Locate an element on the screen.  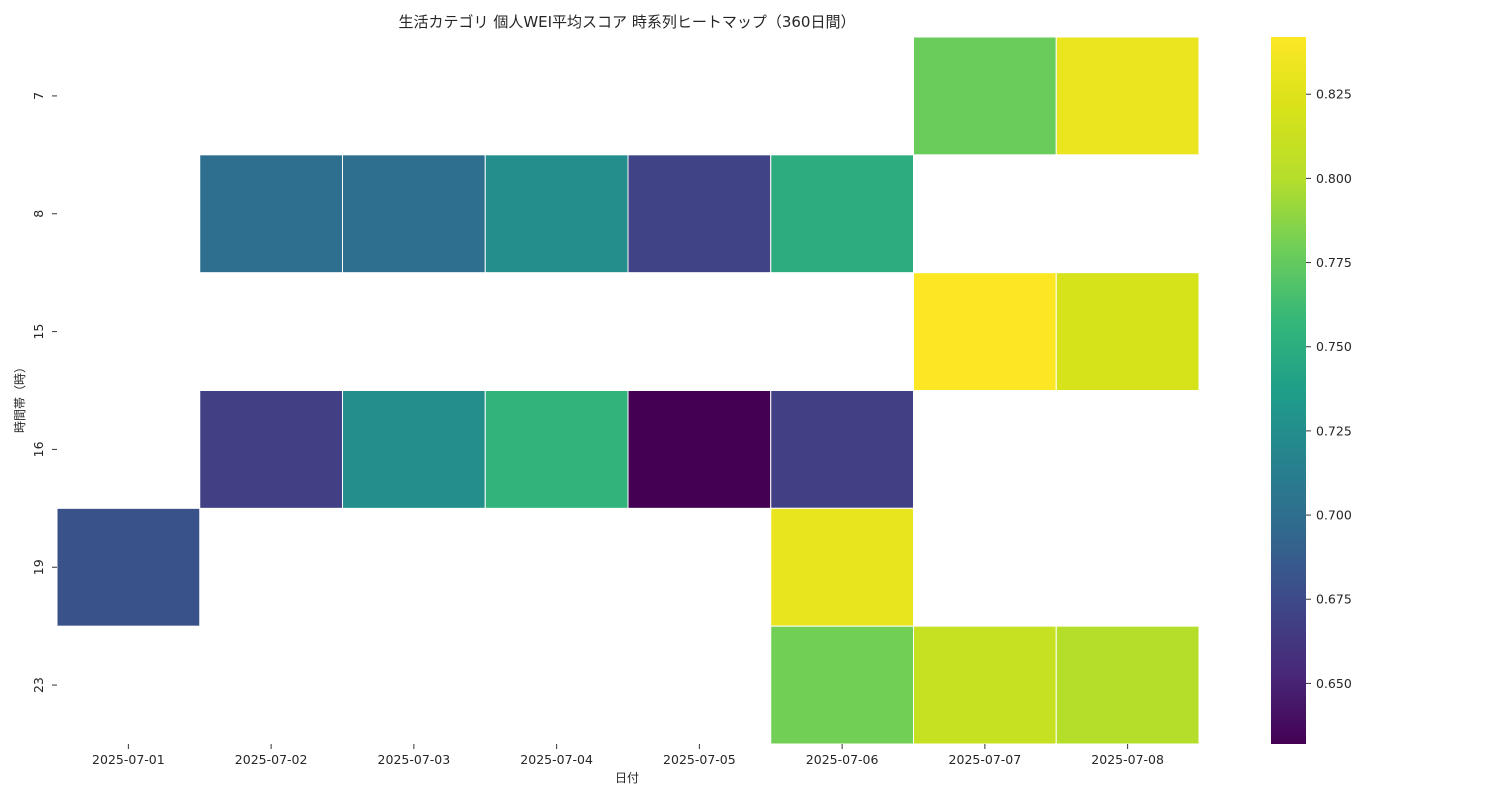
x-tick-label: 2025-07-03 is located at coordinates (414, 759).